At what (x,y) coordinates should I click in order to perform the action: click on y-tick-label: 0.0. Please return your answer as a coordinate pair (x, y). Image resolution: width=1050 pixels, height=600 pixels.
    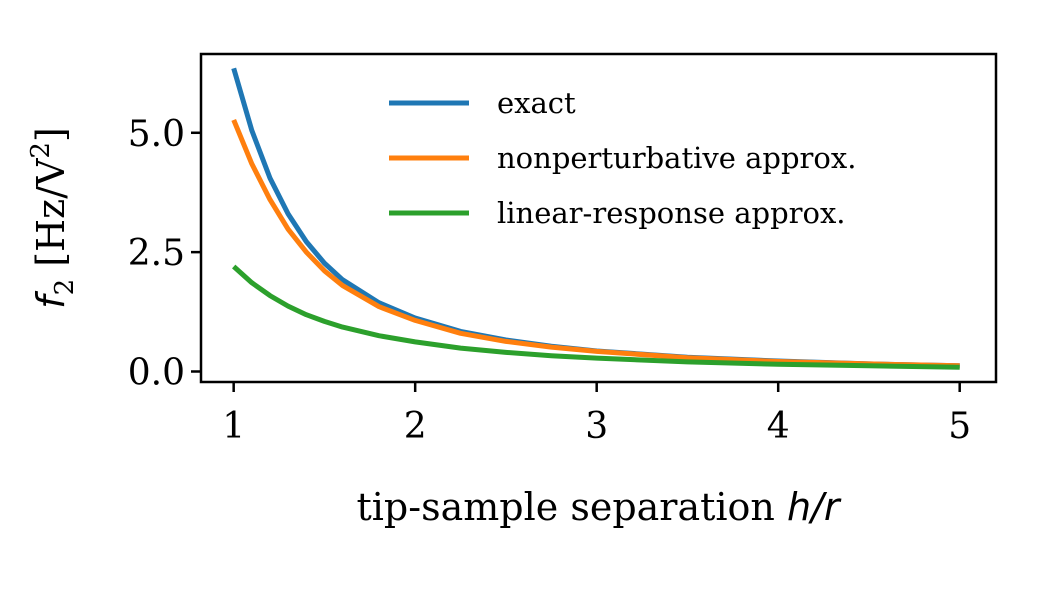
    Looking at the image, I should click on (156, 372).